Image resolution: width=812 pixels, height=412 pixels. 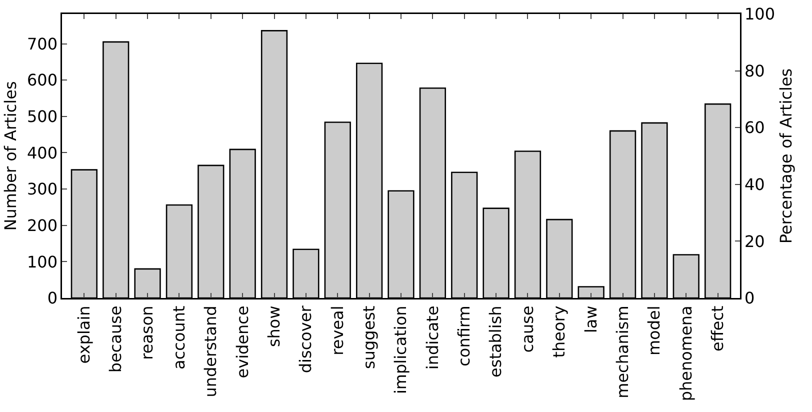 What do you see at coordinates (10, 156) in the screenshot?
I see `y-axis-title: Number of Articles` at bounding box center [10, 156].